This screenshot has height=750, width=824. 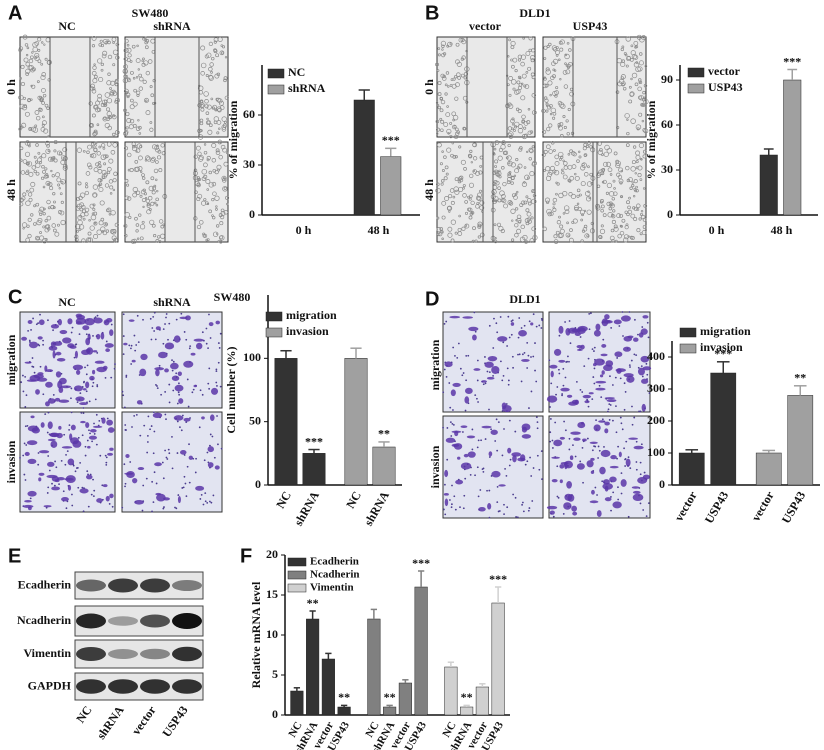 I want to click on error-bar, so click(x=389, y=705).